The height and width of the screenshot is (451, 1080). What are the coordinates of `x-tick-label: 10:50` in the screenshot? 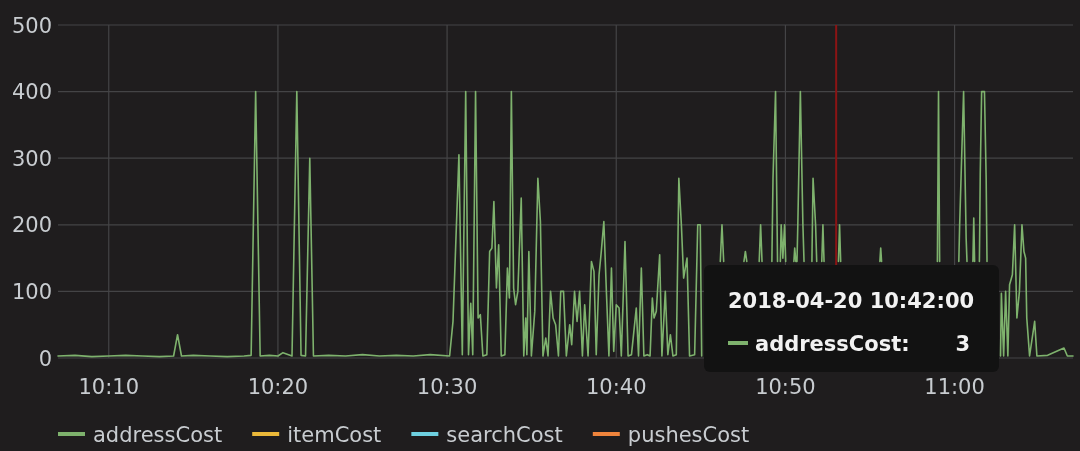 It's located at (785, 387).